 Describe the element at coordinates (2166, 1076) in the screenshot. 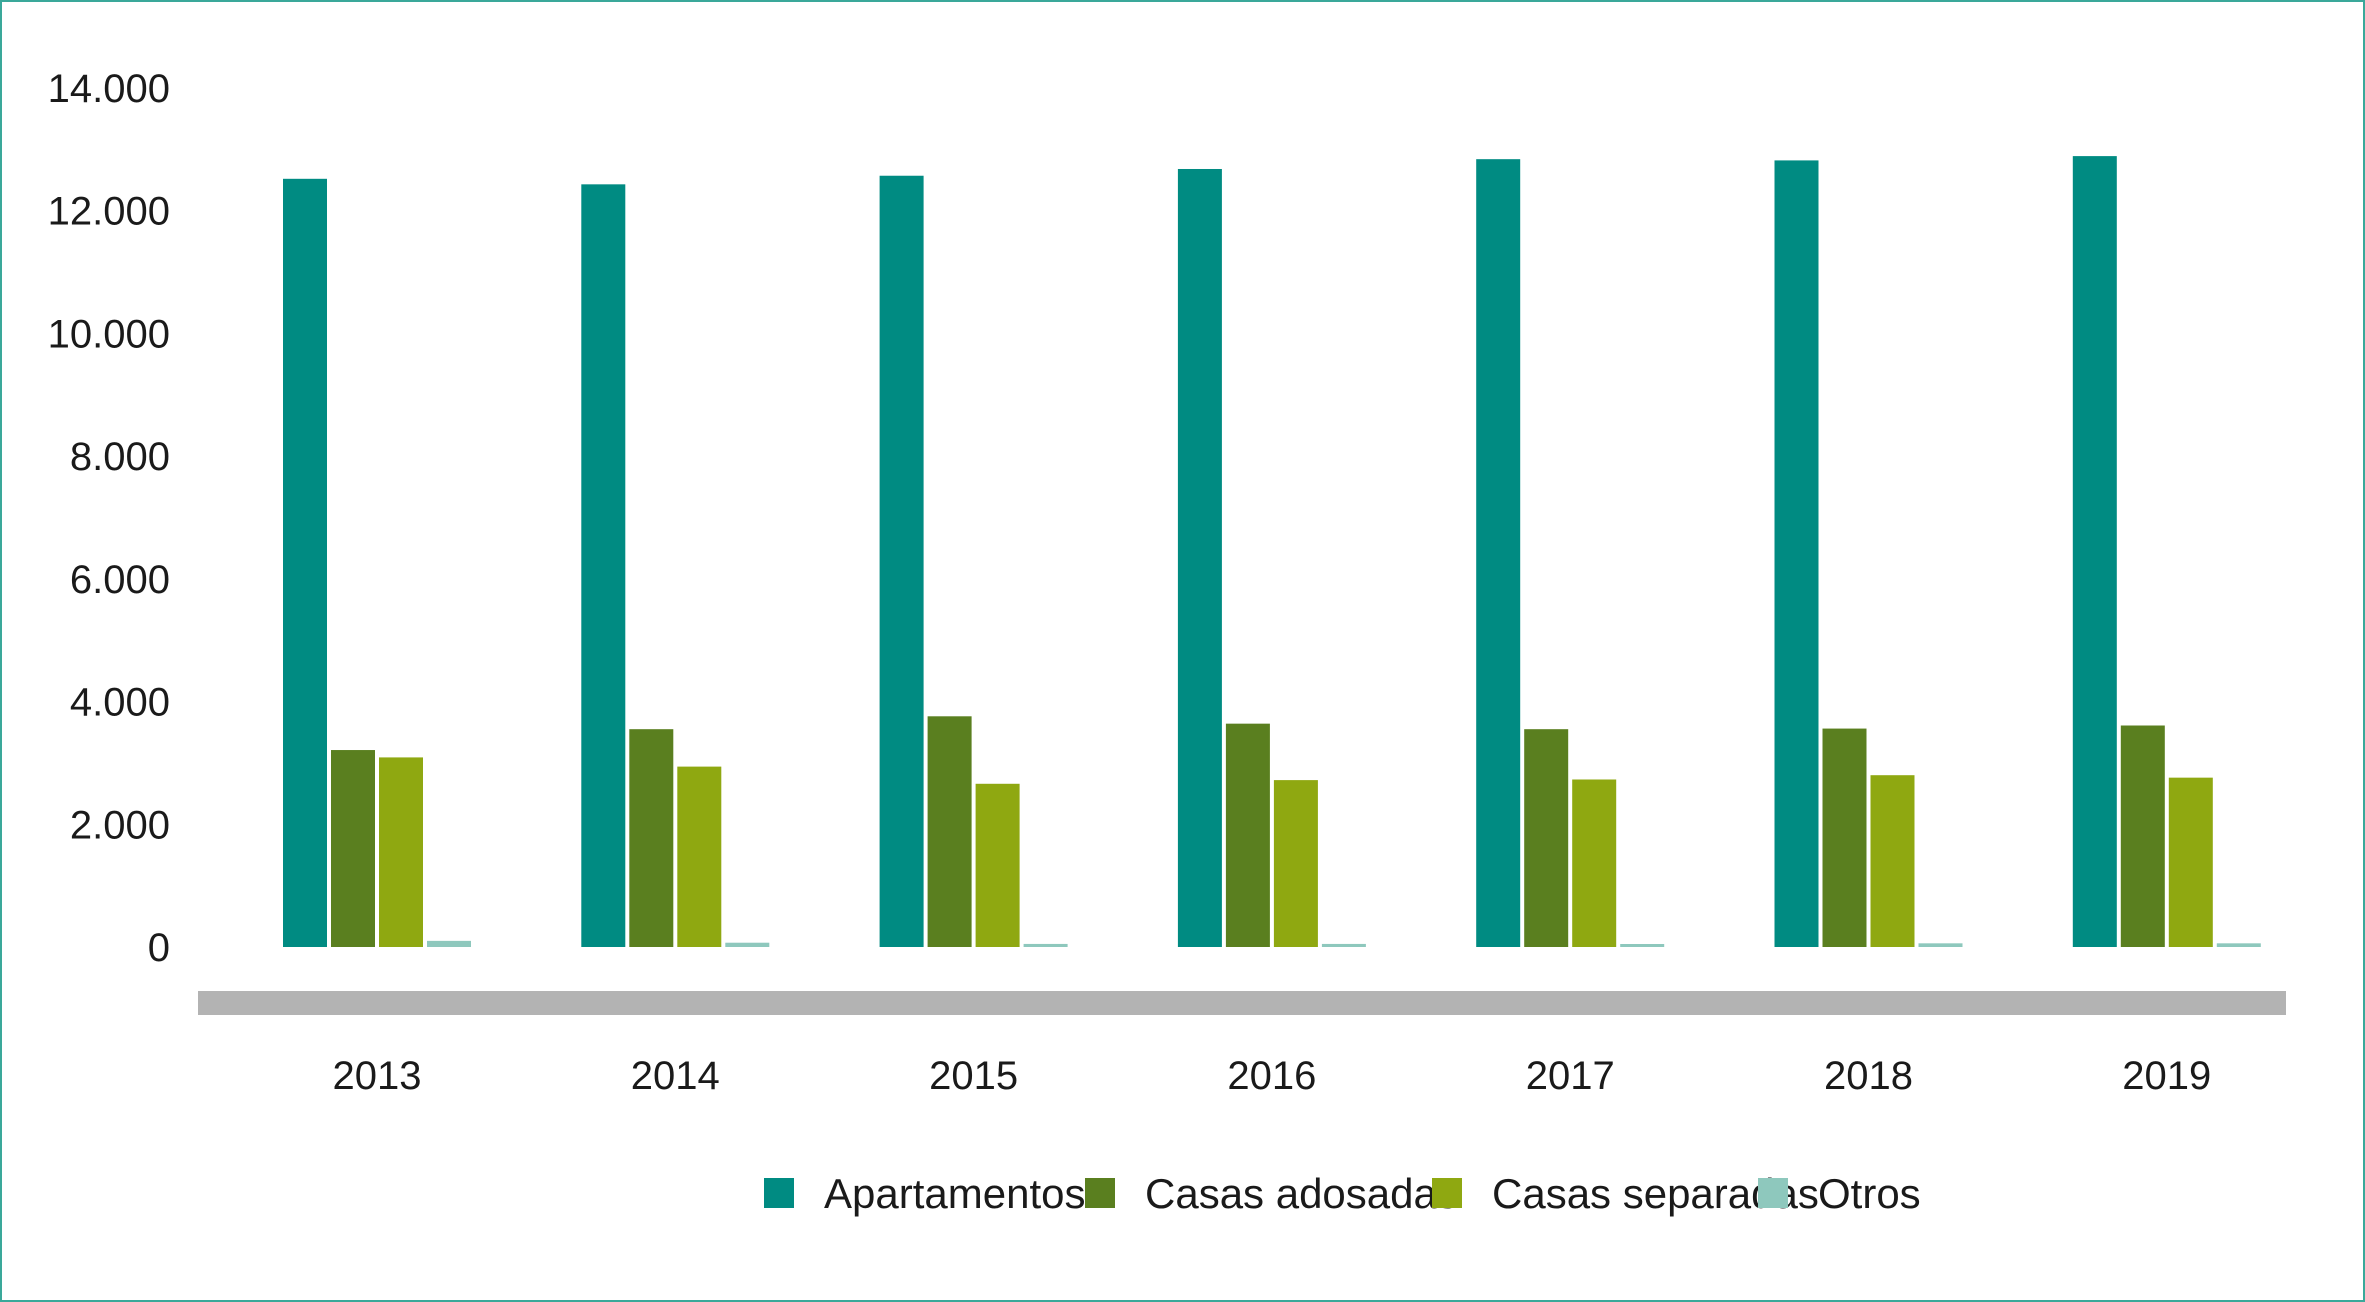

I see `x-tick-label: 2019` at that location.